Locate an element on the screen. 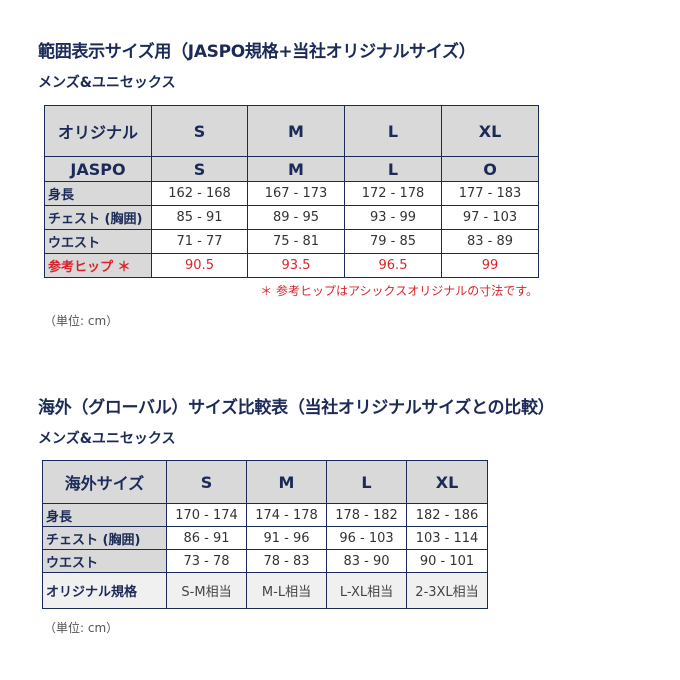 The width and height of the screenshot is (680, 680). hip-footnote: ＊ 参考ヒップはアシックスオリジナルの寸法です。 is located at coordinates (399, 291).